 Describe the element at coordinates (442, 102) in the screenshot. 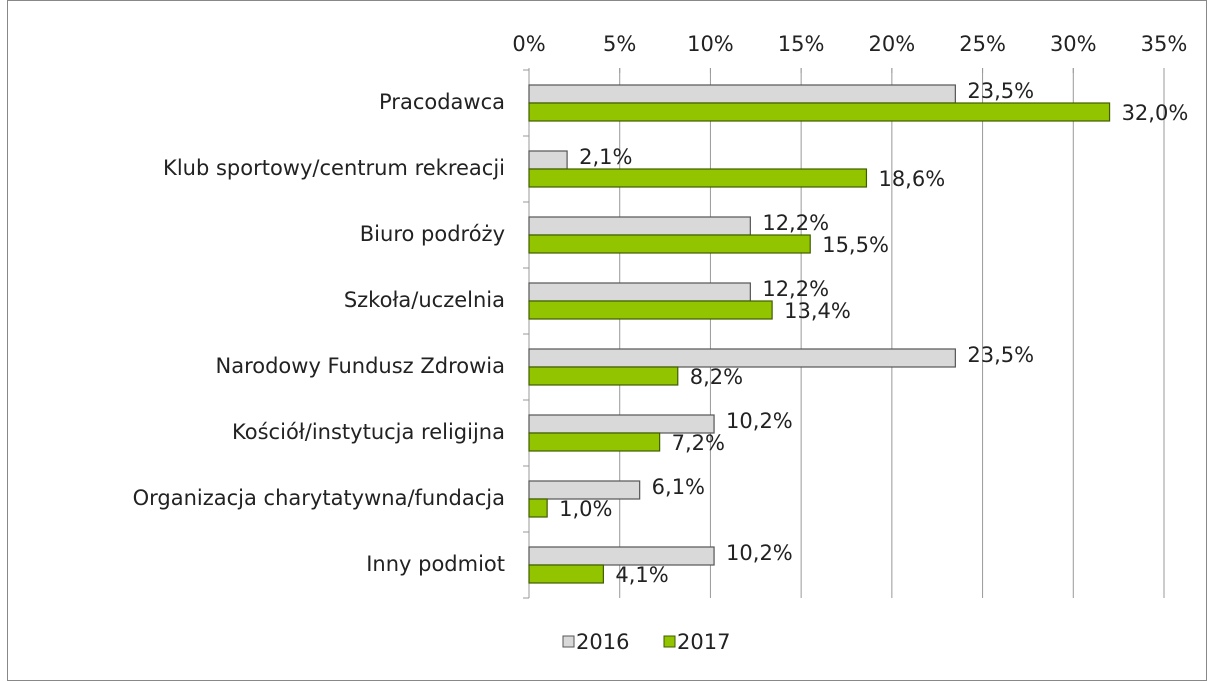

I see `y-tick-label: Pracodawca` at that location.